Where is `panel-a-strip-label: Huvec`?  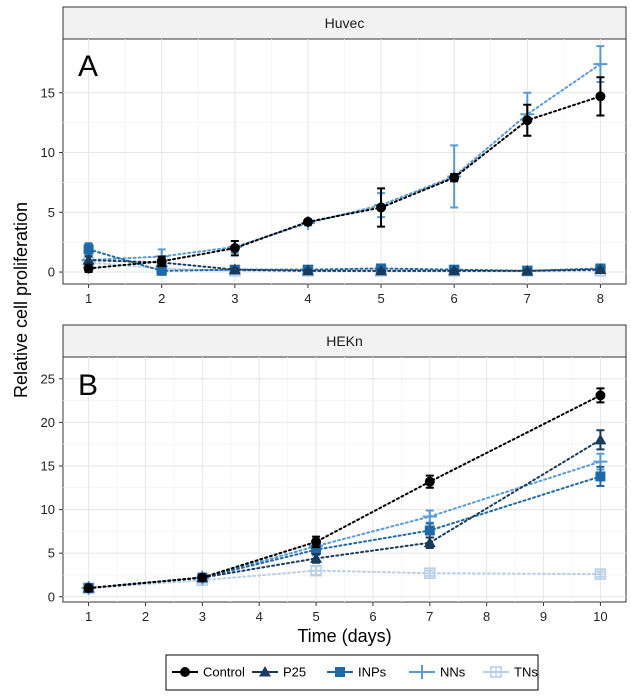
panel-a-strip-label: Huvec is located at coordinates (345, 23).